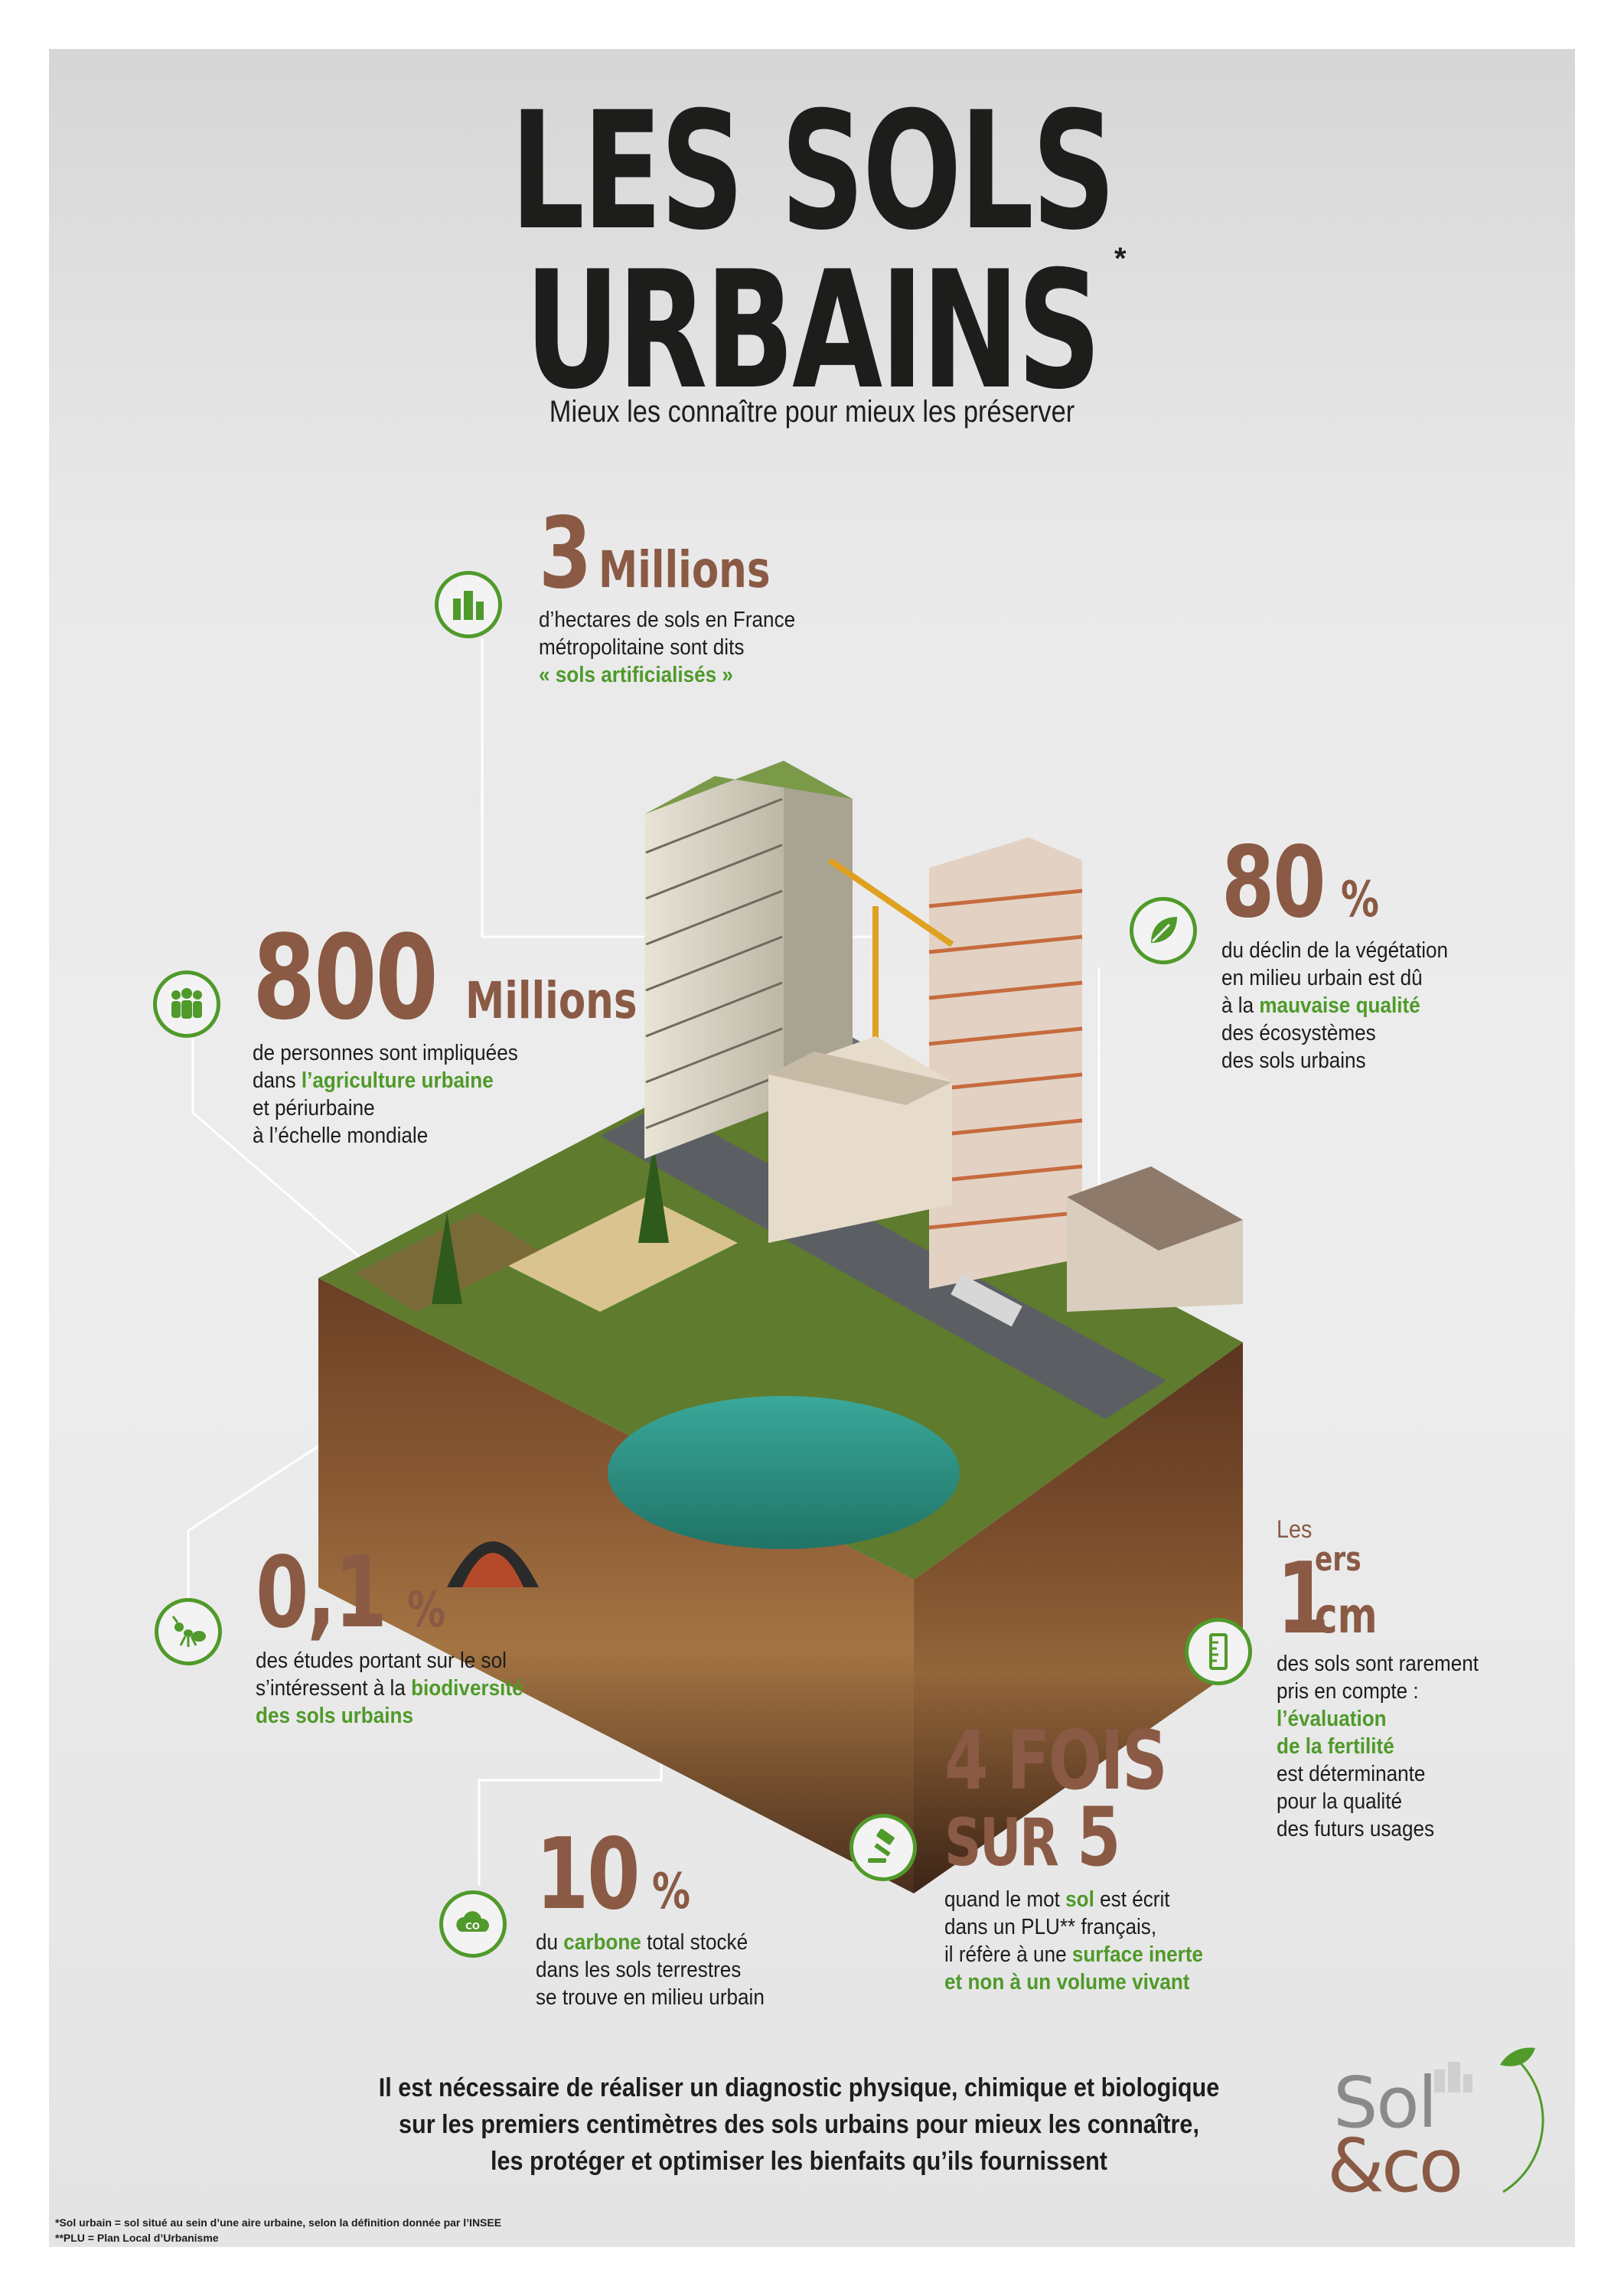 Image resolution: width=1624 pixels, height=2296 pixels. What do you see at coordinates (467, 1688) in the screenshot?
I see `stat-biodiversity-highlight1: biodiversité` at bounding box center [467, 1688].